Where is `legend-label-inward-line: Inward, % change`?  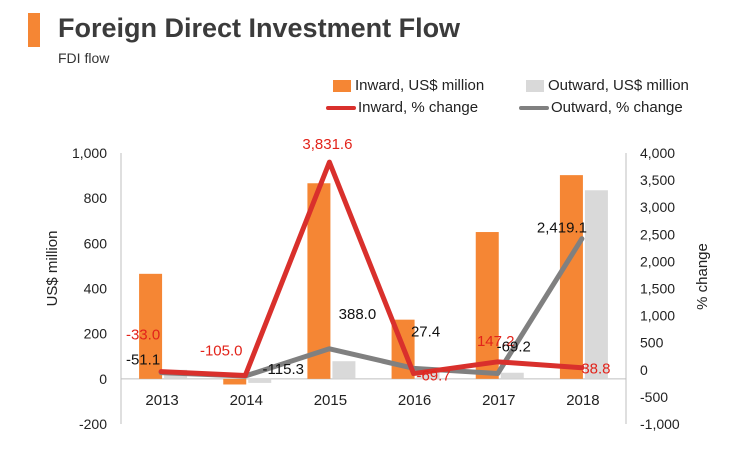
legend-label-inward-line: Inward, % change is located at coordinates (418, 107).